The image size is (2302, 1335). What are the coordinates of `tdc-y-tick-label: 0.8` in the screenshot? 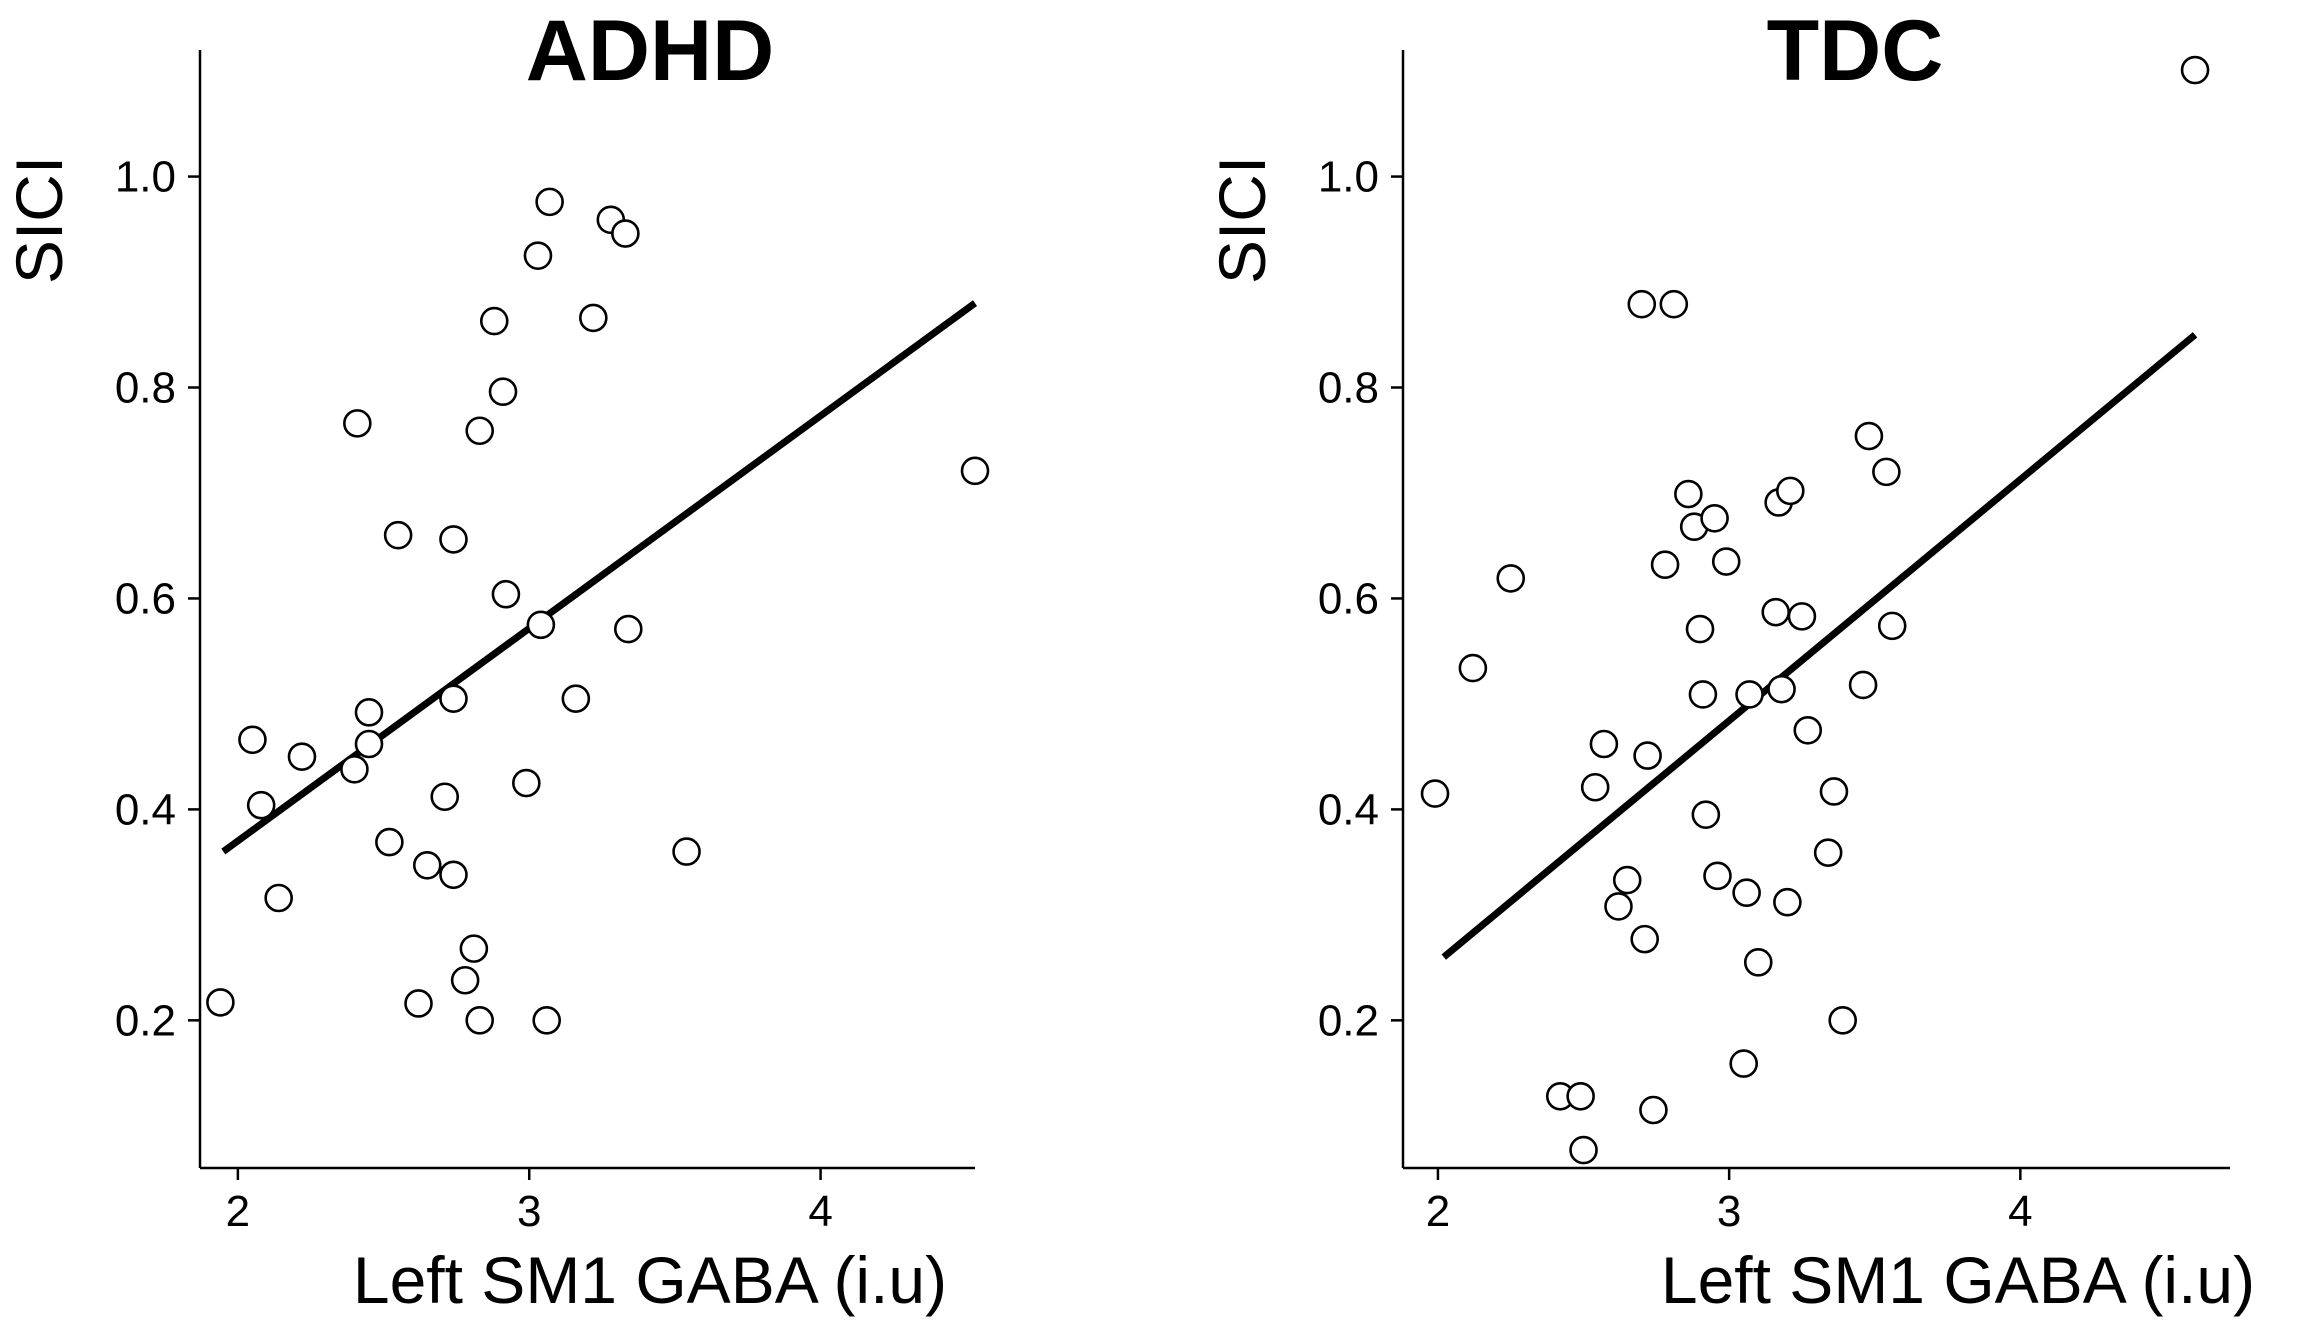 It's located at (1348, 388).